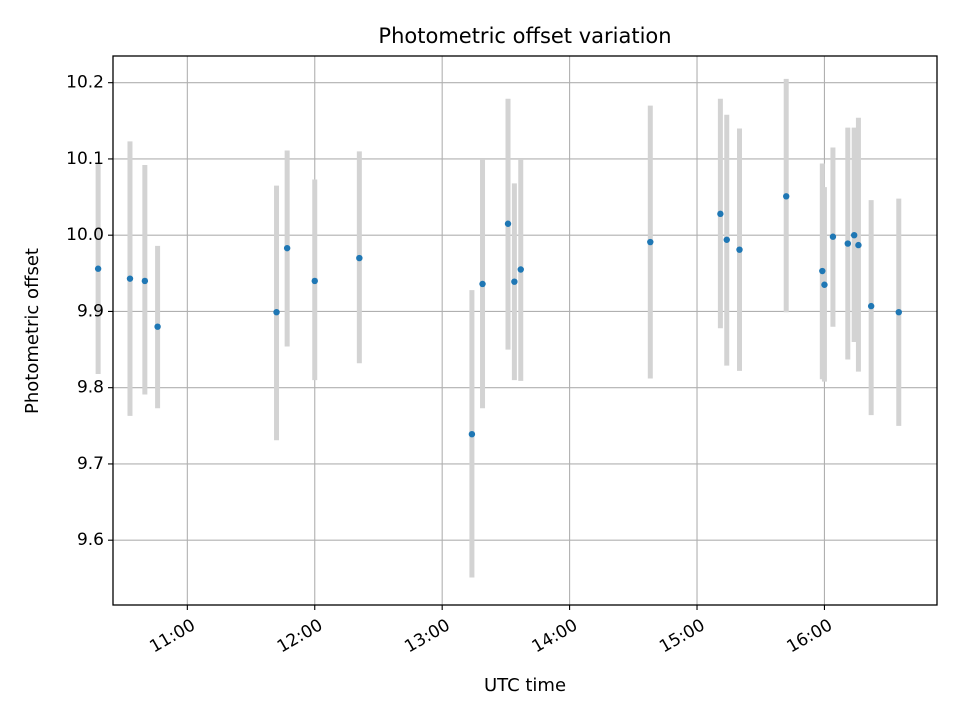  What do you see at coordinates (85, 83) in the screenshot?
I see `y-tick-label: 10.2` at bounding box center [85, 83].